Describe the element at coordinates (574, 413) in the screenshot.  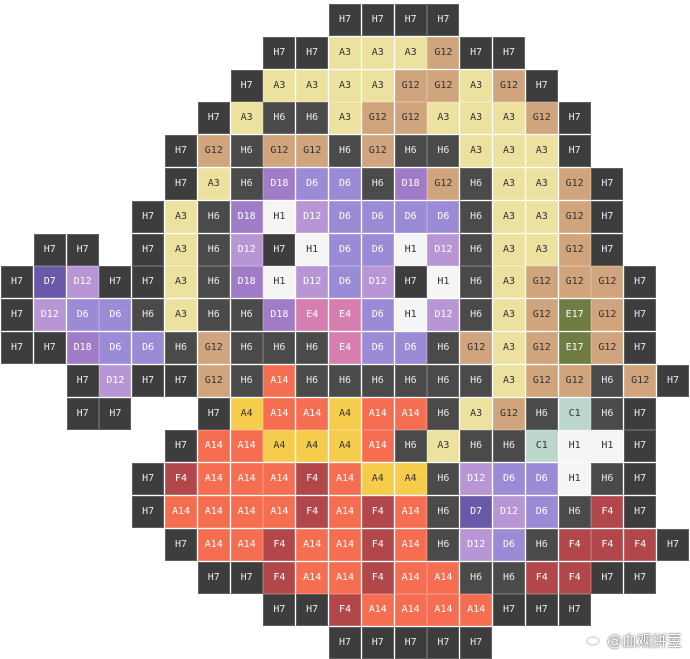
I see `bead-cell: C1` at that location.